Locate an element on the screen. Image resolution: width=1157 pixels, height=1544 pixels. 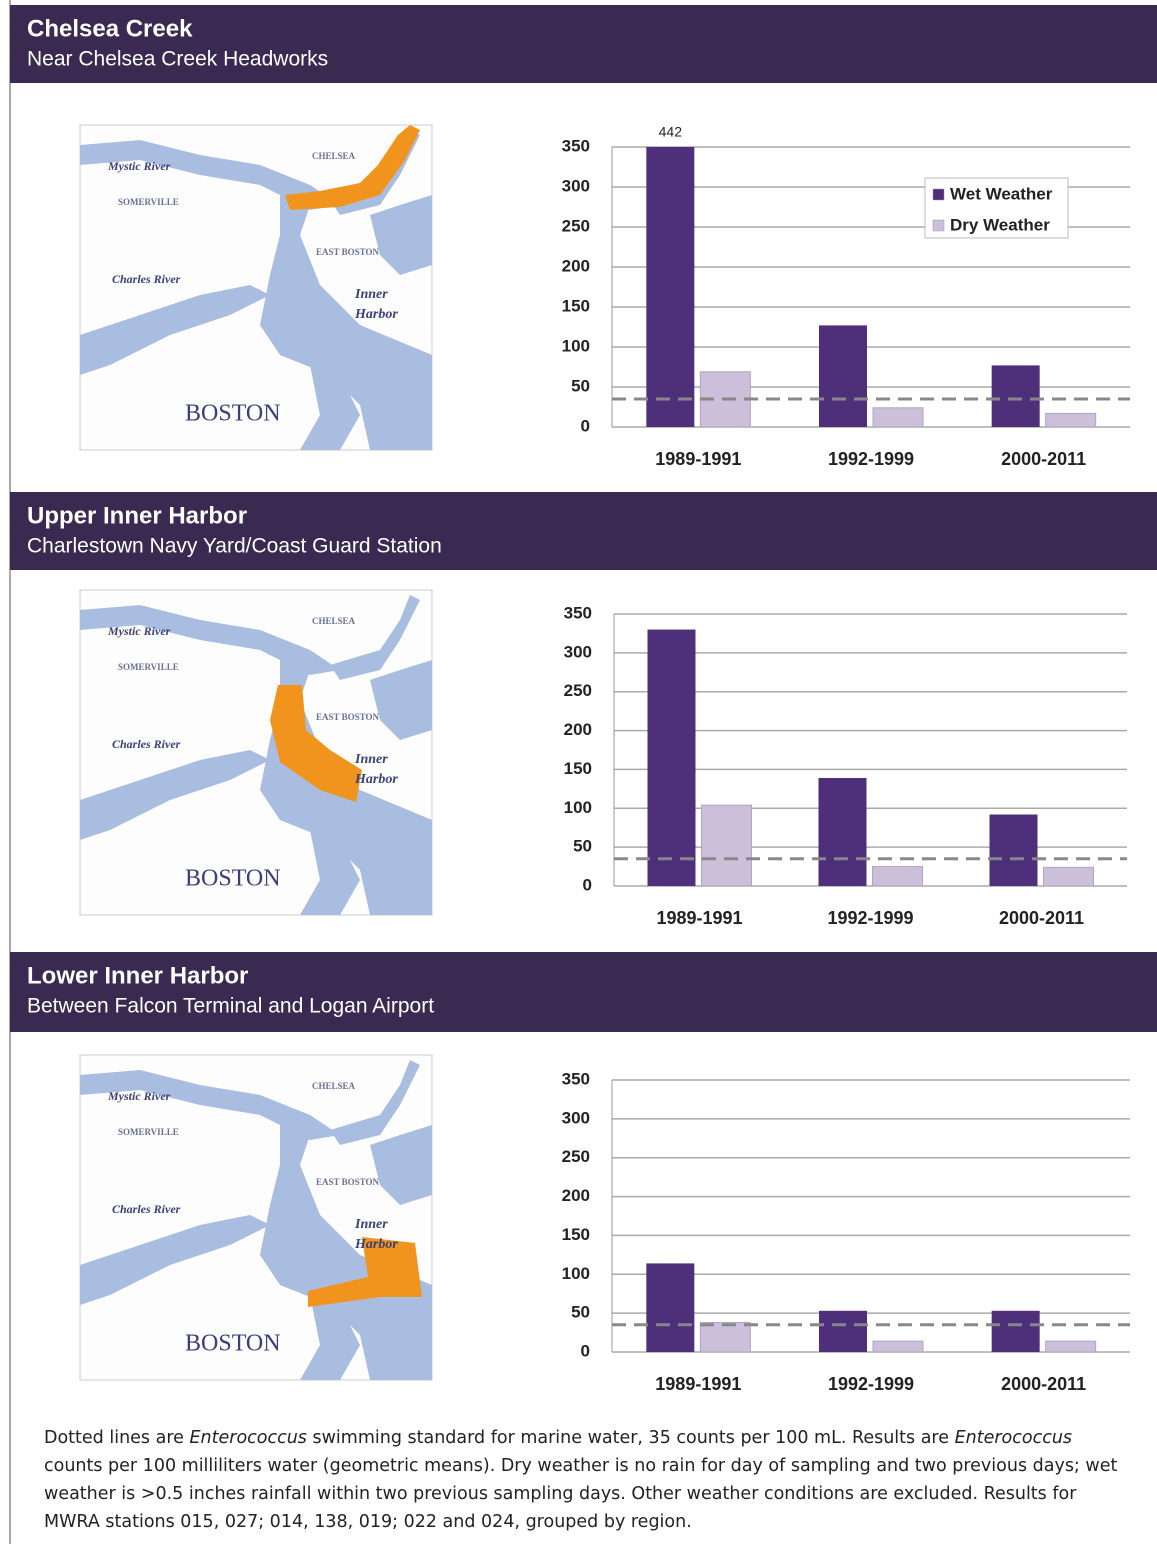
legend-label: Dry Weather is located at coordinates (1000, 224).